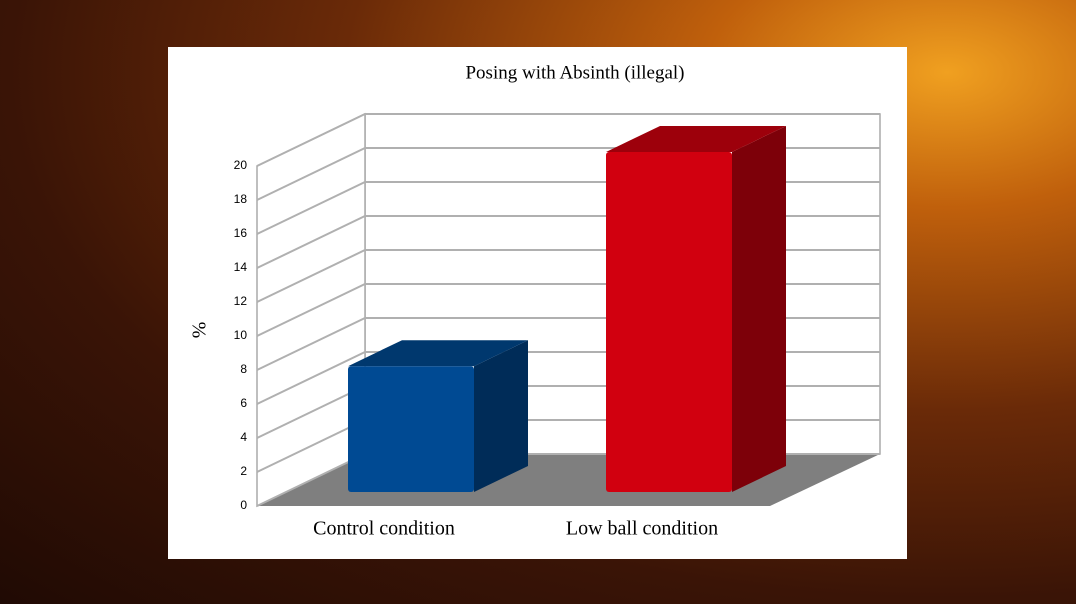  Describe the element at coordinates (243, 471) in the screenshot. I see `y-tick-label: 2` at that location.